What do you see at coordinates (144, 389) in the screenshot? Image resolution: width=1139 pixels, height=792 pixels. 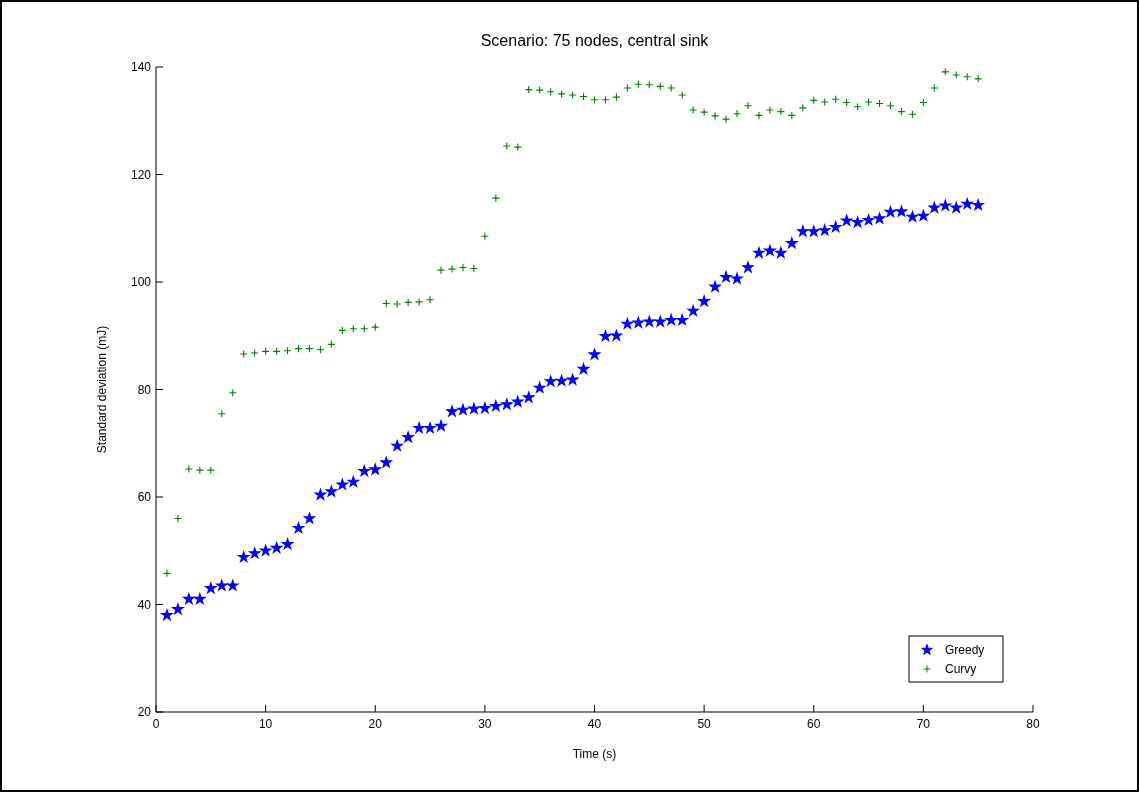 I see `y-tick-label: 80` at bounding box center [144, 389].